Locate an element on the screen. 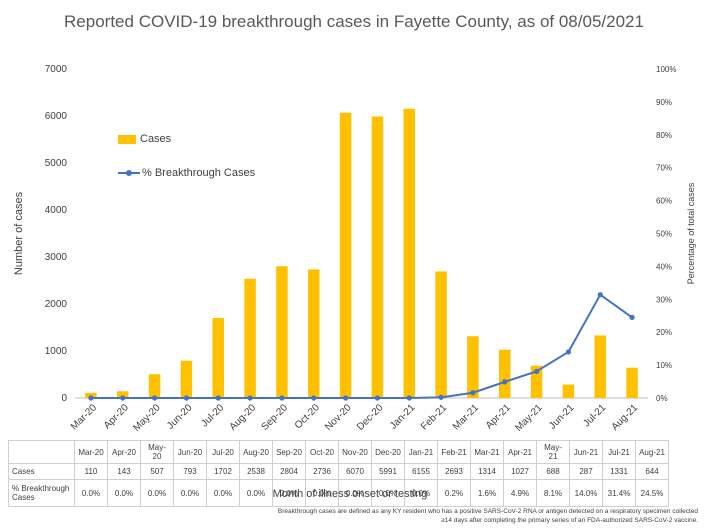 This screenshot has height=531, width=708. data-table-pct-value: 31.4% is located at coordinates (619, 493).